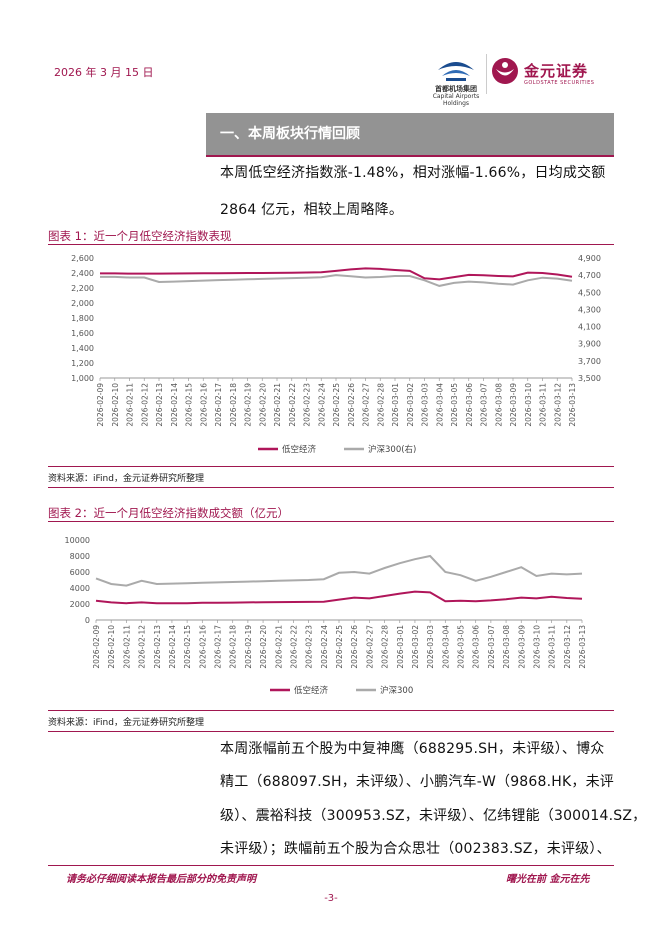 This screenshot has height=936, width=662. Describe the element at coordinates (87, 620) in the screenshot. I see `y-tick-label: 0` at that location.